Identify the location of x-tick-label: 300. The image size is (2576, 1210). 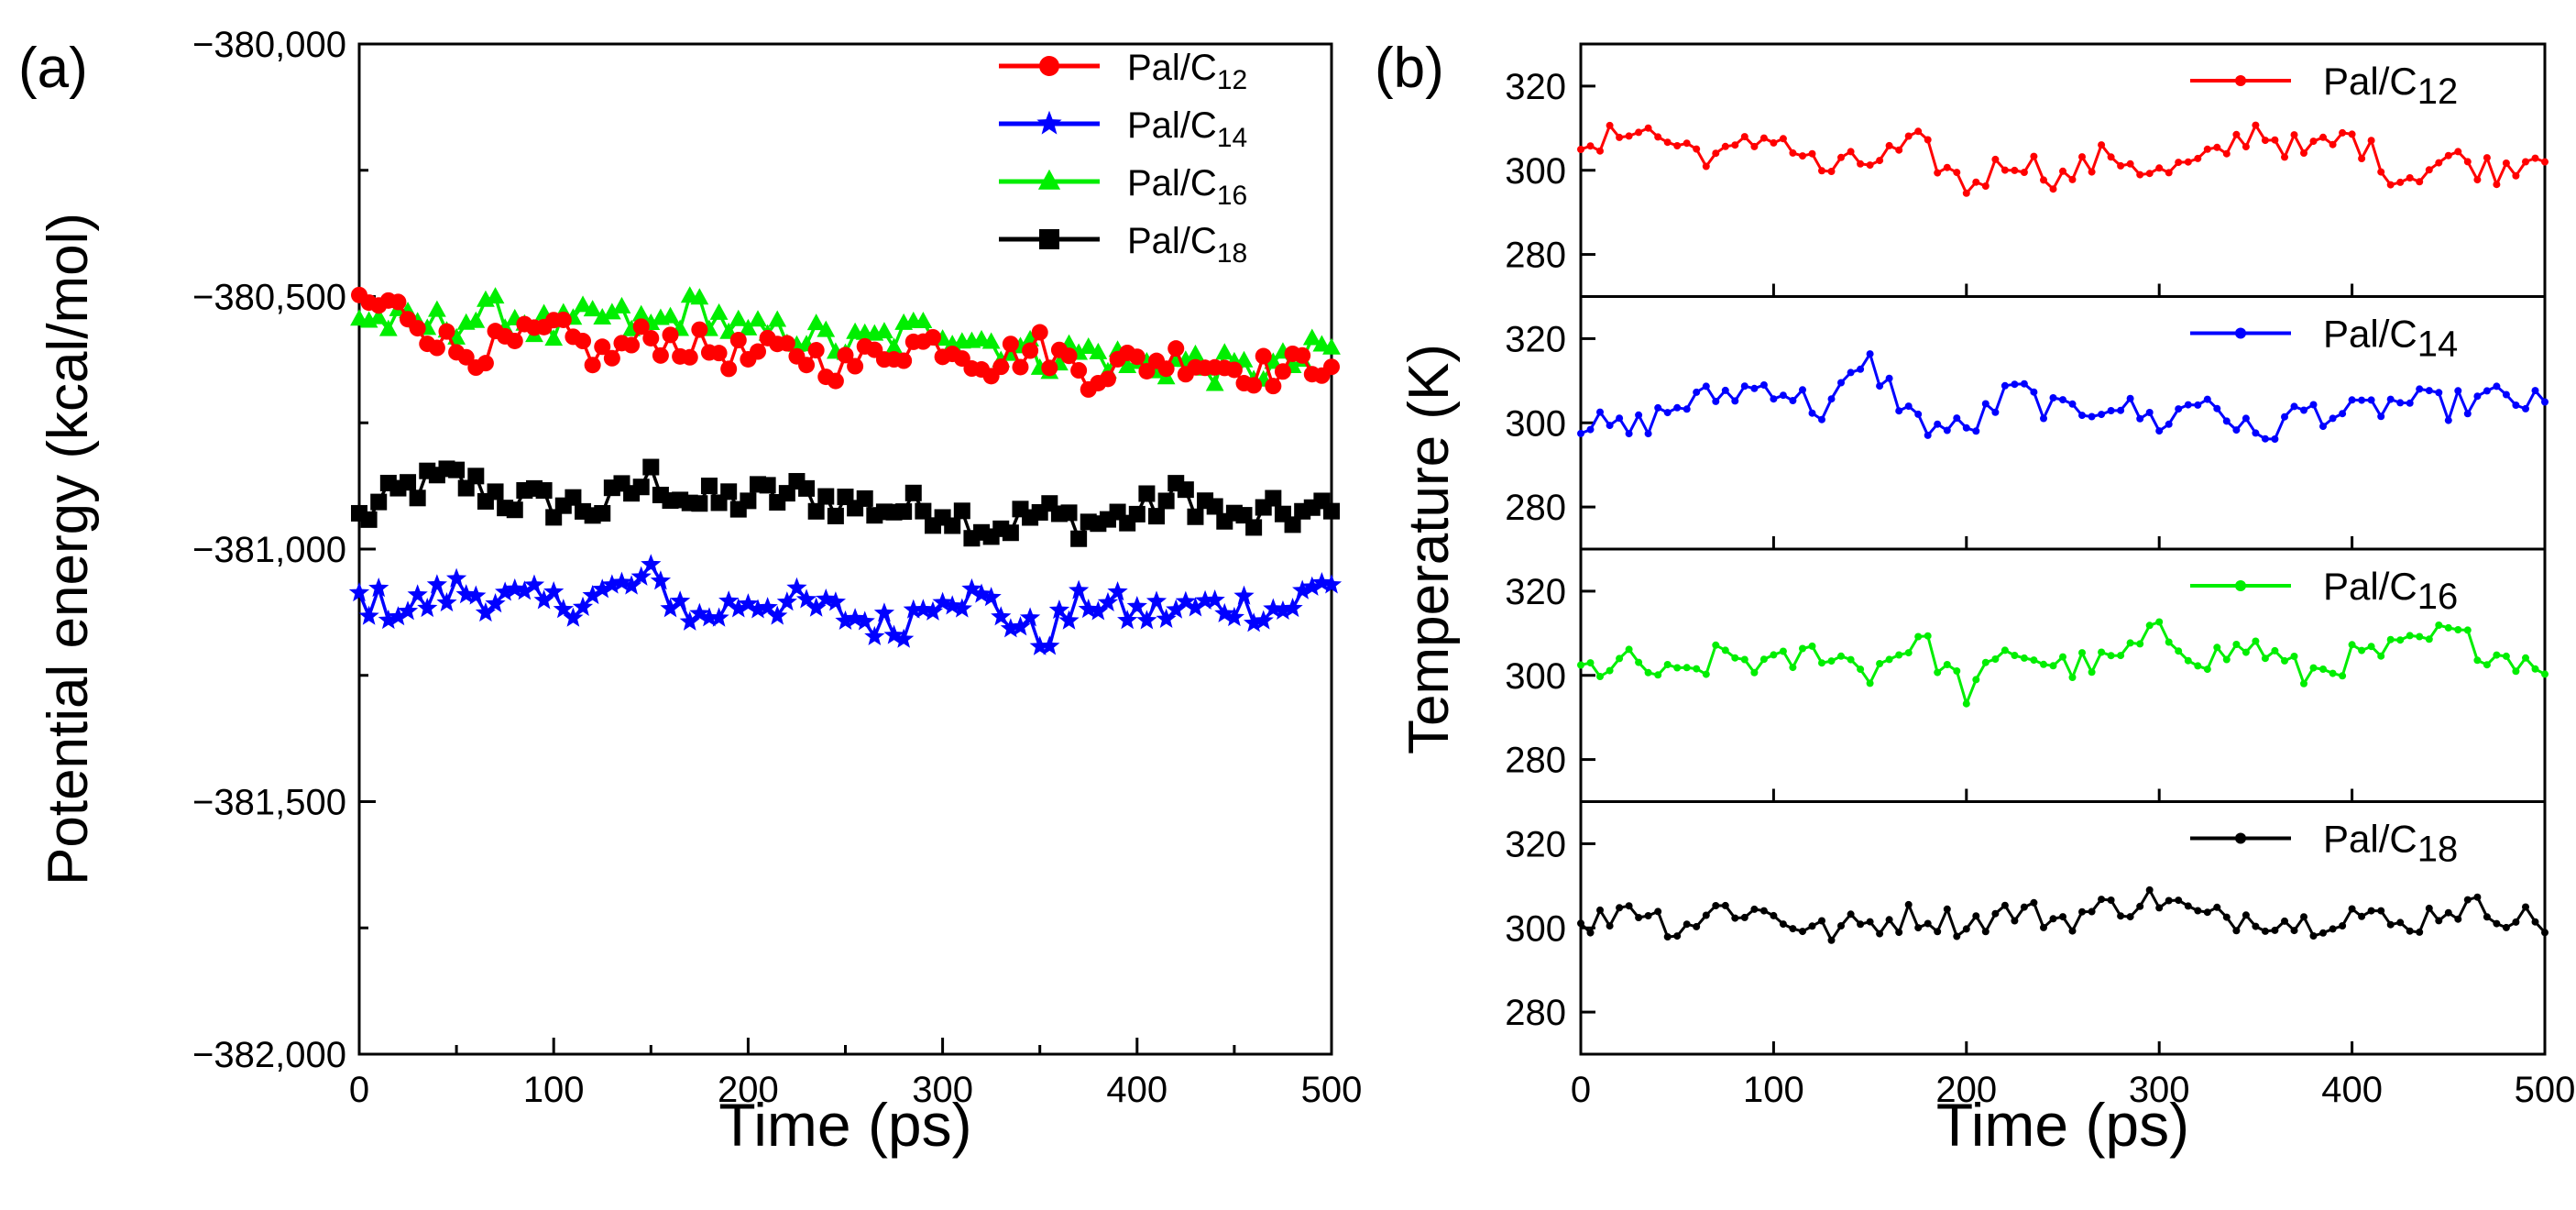
(2159, 1090).